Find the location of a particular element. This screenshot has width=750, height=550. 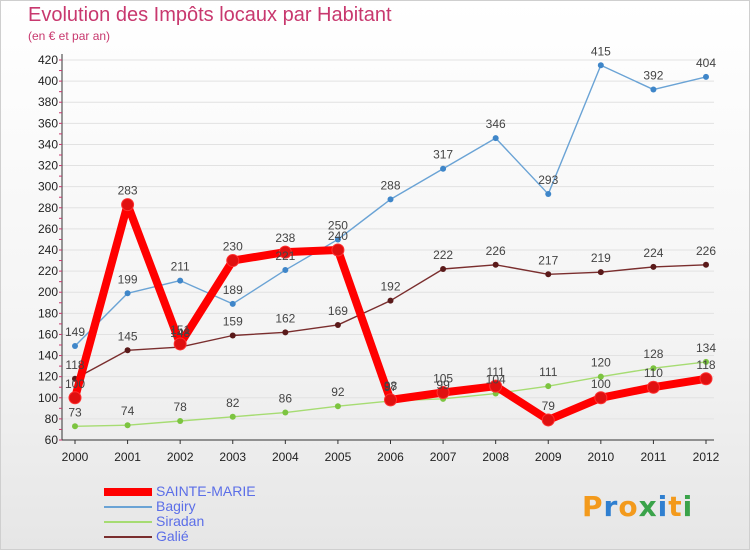

x-tick-label: 2003 is located at coordinates (232, 457).